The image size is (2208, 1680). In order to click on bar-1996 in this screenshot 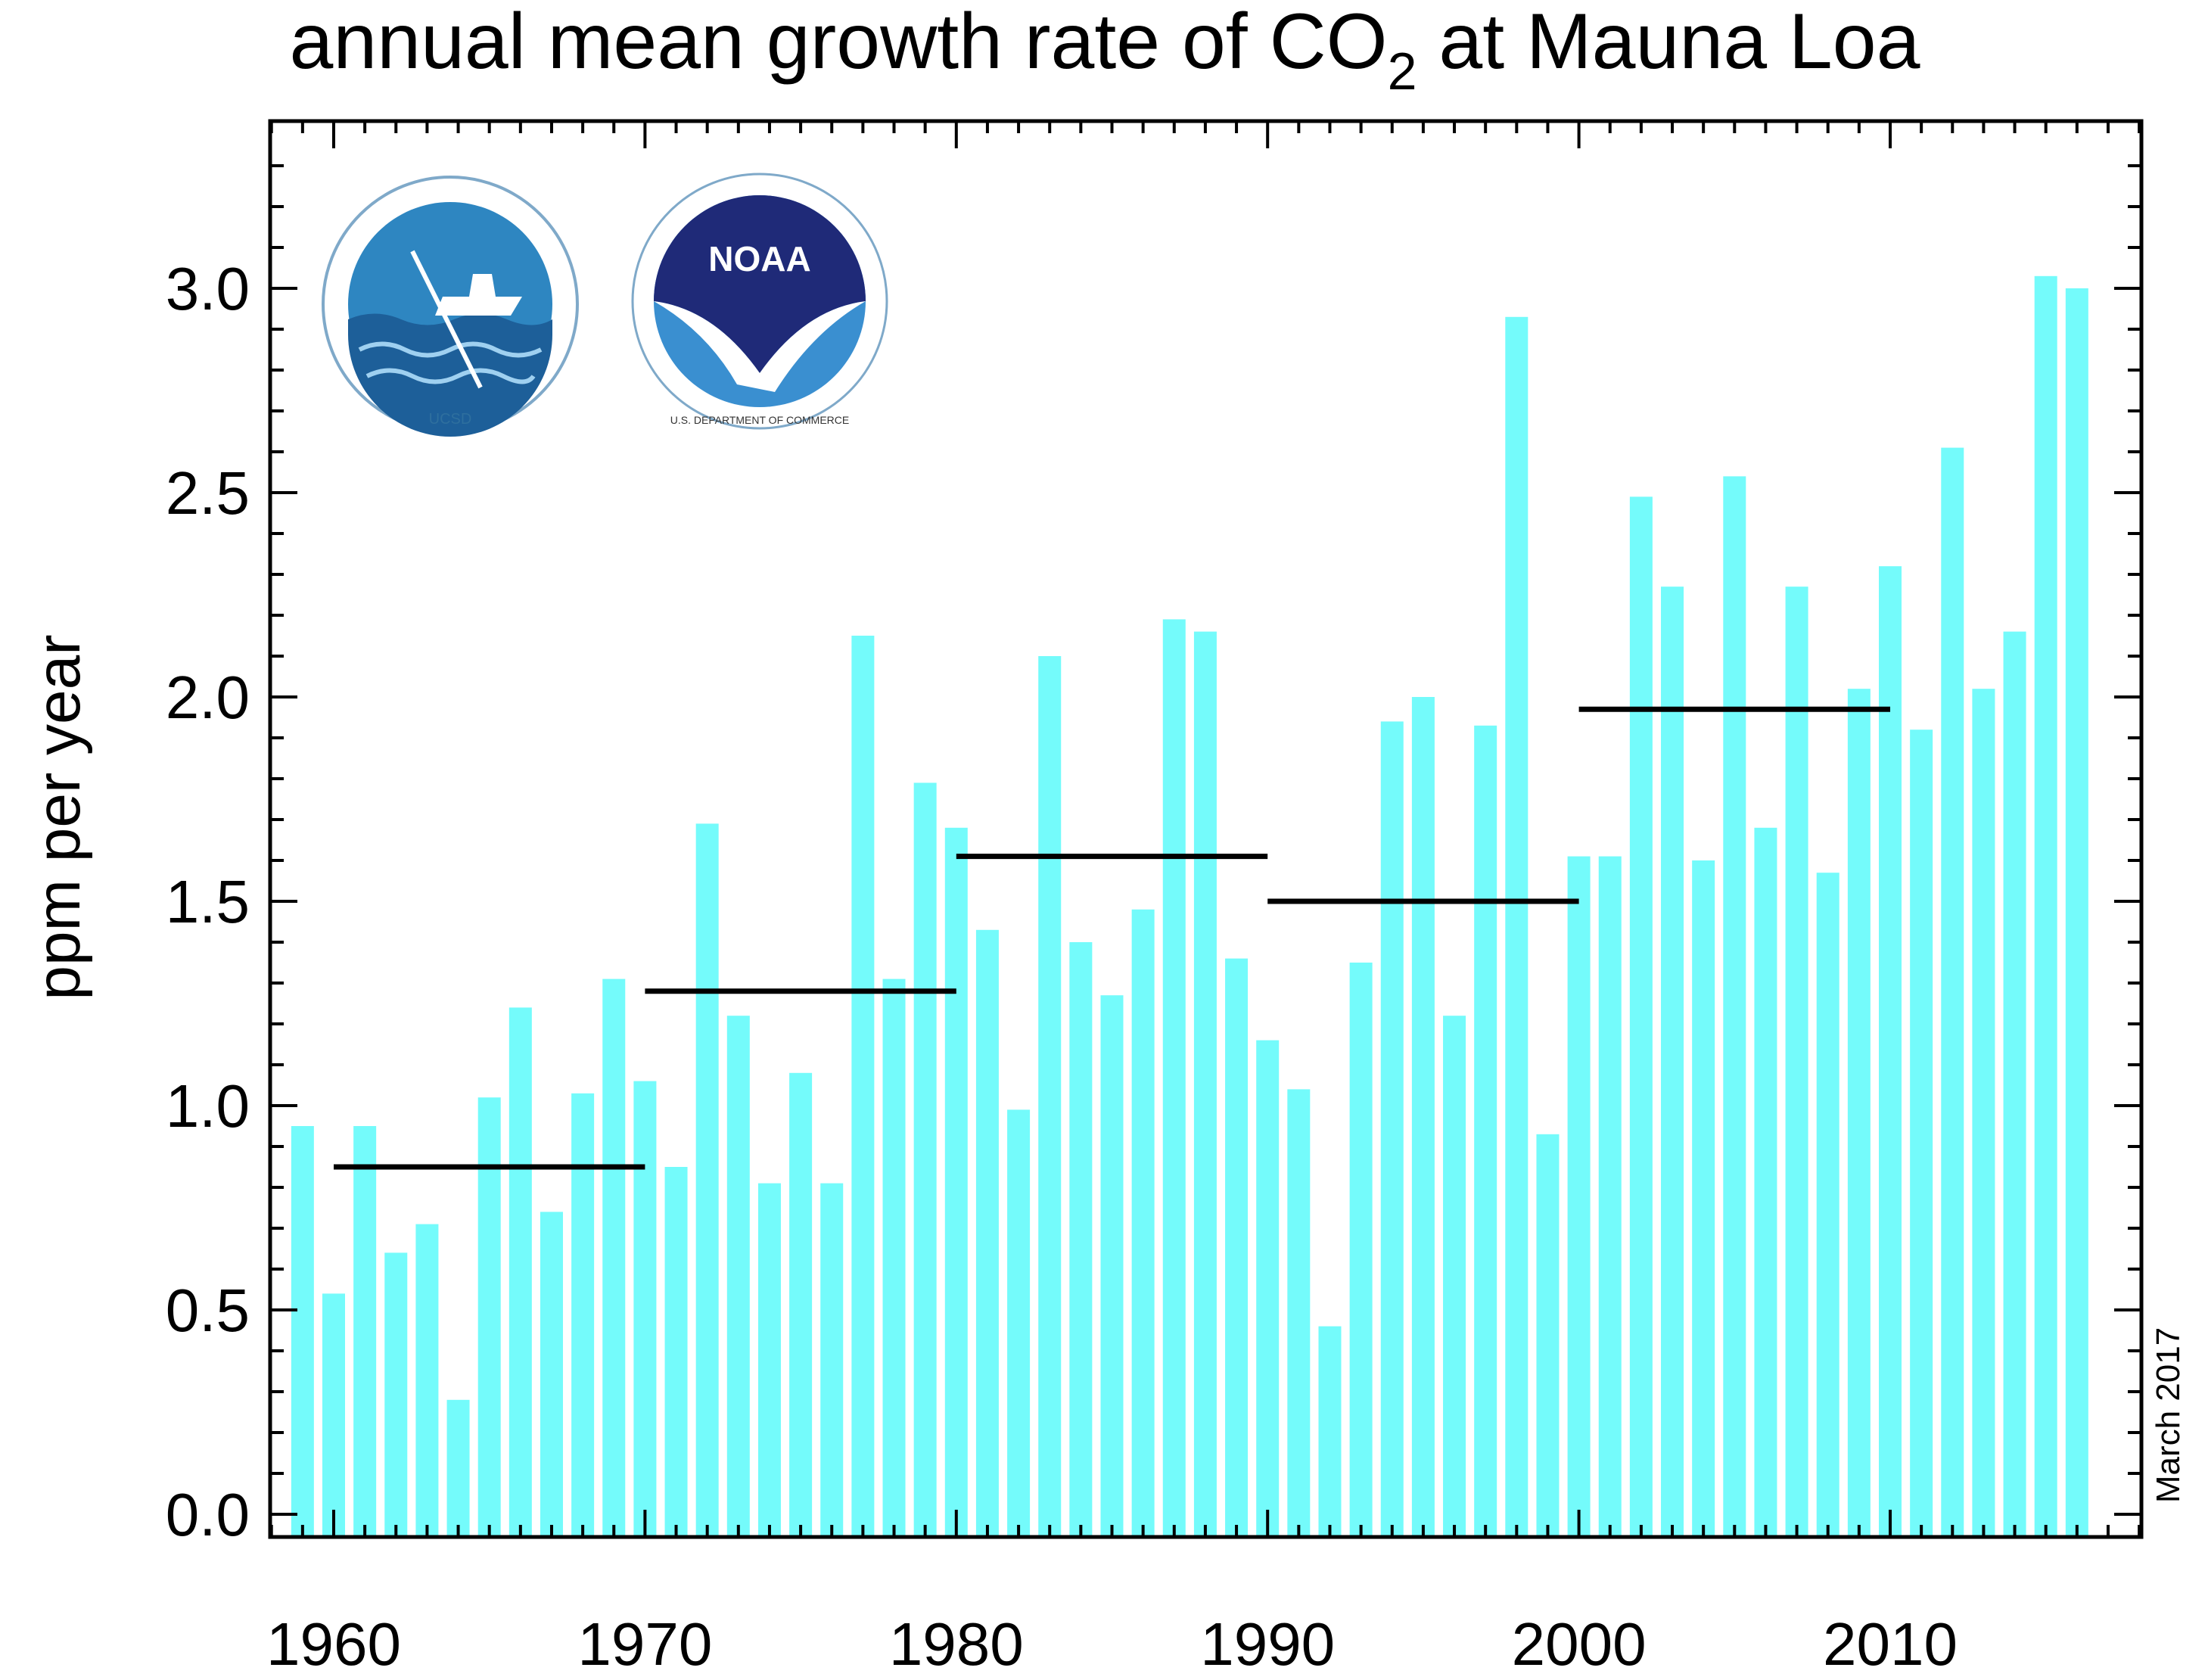, I will do `click(1454, 1276)`.